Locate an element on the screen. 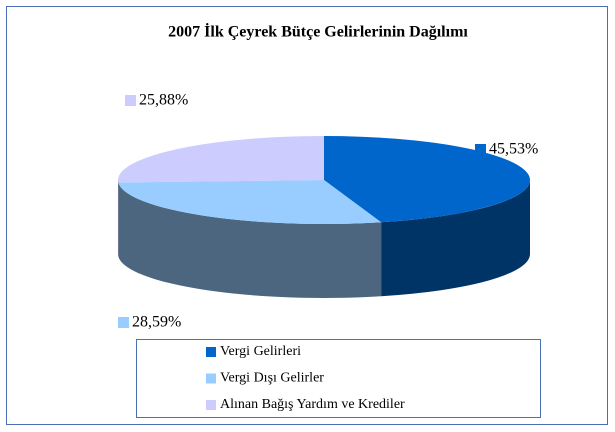 This screenshot has height=432, width=615. legend-label: Vergi Gelirleri is located at coordinates (260, 351).